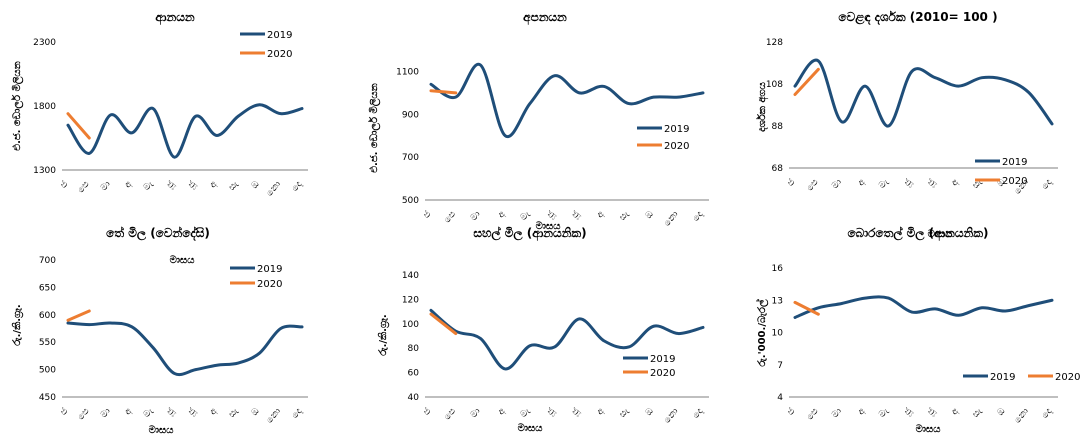 This screenshot has height=441, width=1089. I want to click on y-tick-label: 80, so click(414, 349).